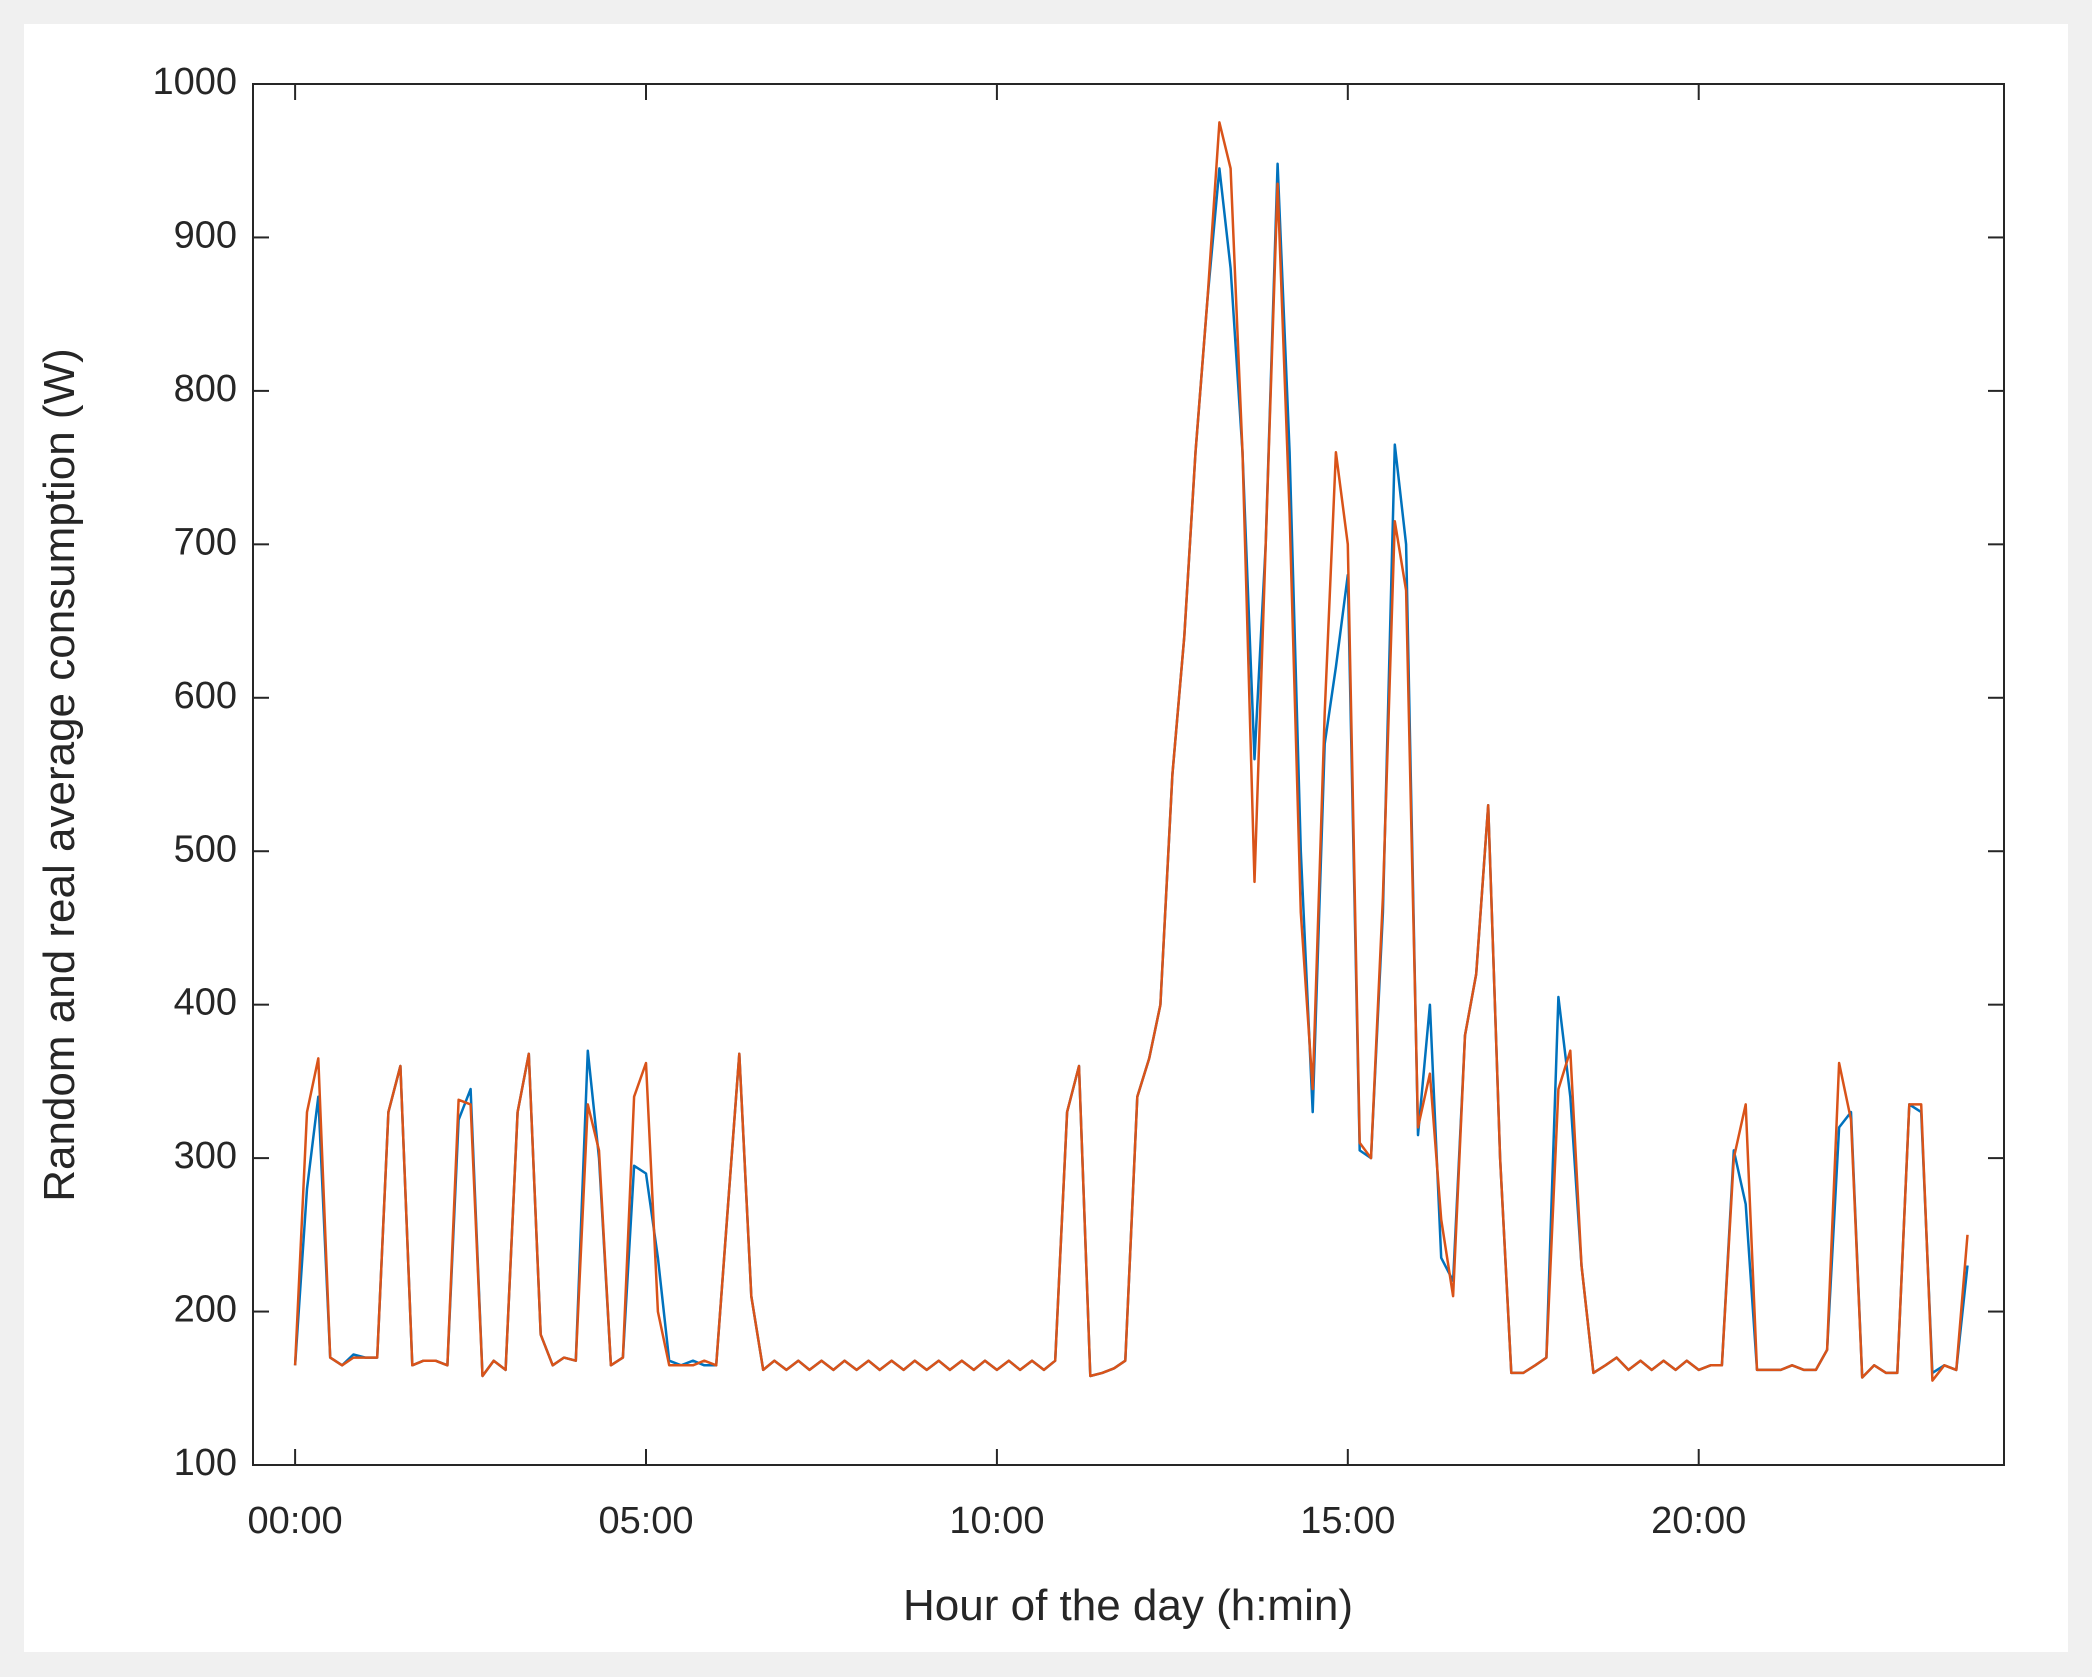 The width and height of the screenshot is (2092, 1677). Describe the element at coordinates (1347, 1521) in the screenshot. I see `x-tick-label: 15:00` at that location.